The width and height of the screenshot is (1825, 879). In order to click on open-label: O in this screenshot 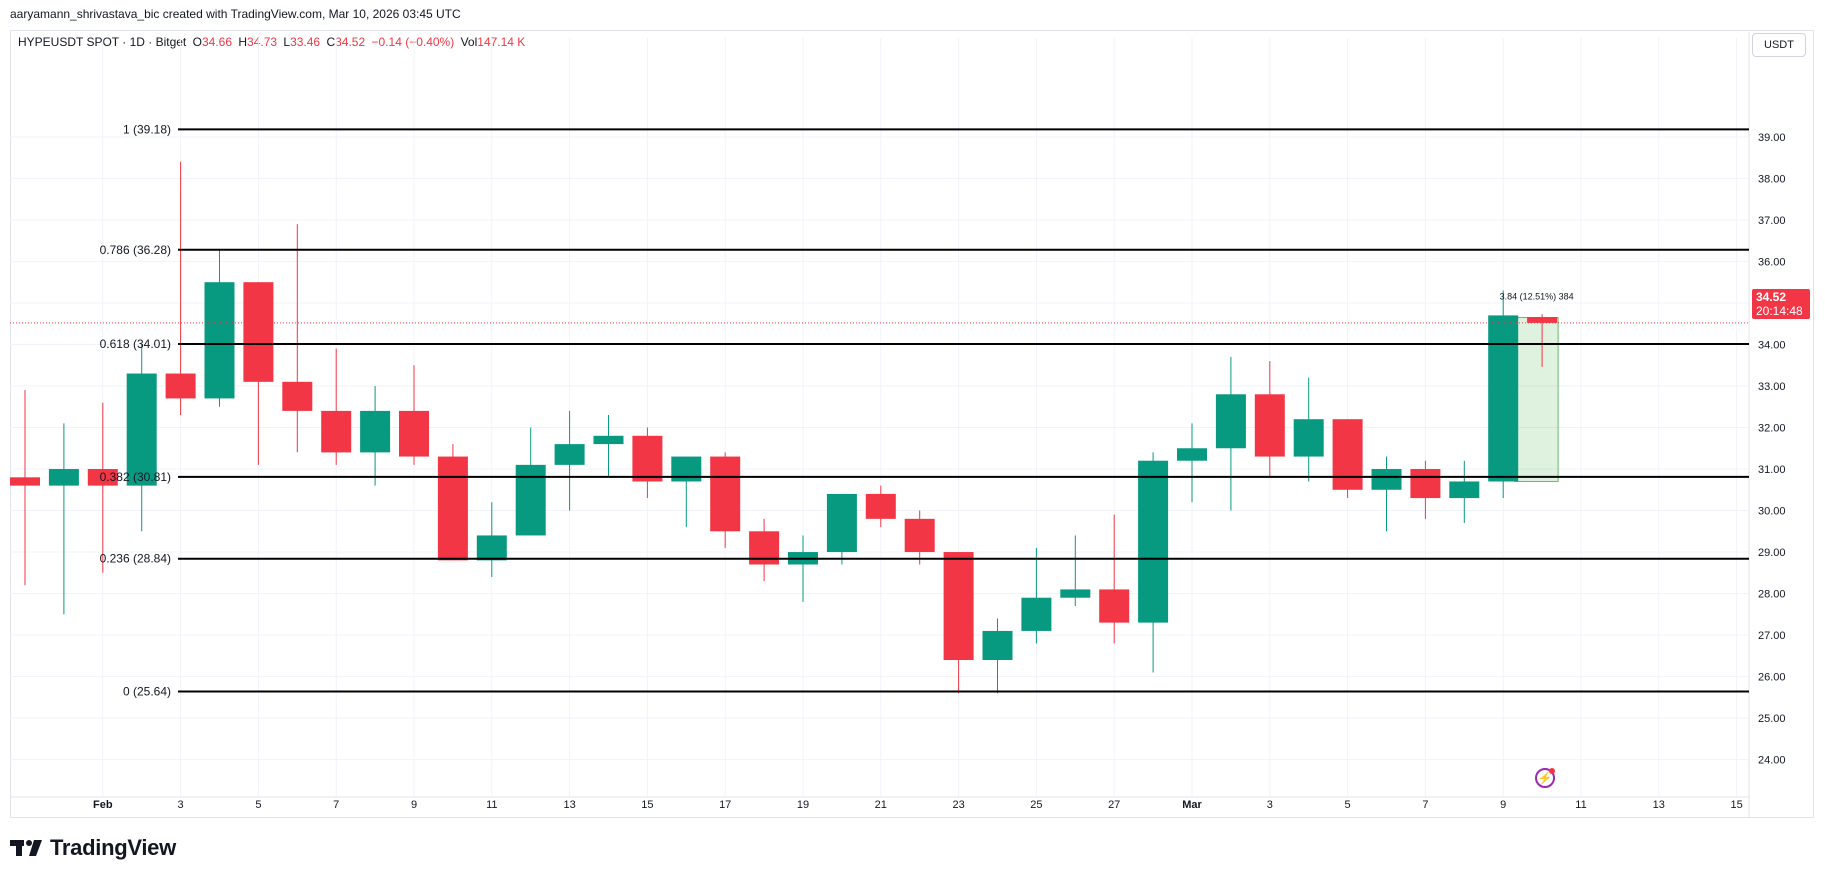, I will do `click(197, 42)`.